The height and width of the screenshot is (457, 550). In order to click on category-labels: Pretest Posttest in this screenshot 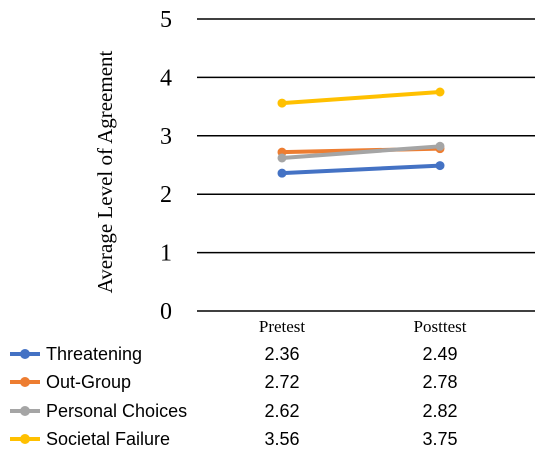, I will do `click(363, 326)`.